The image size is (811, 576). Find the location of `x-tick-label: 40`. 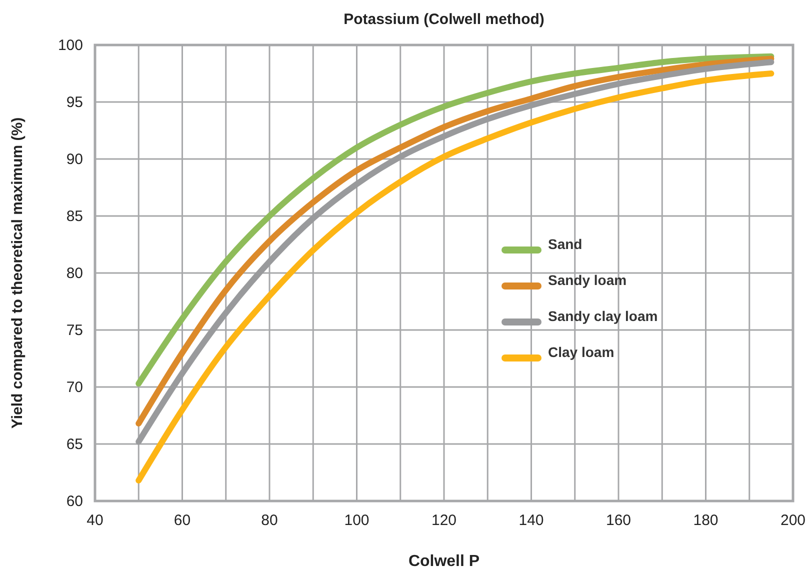

x-tick-label: 40 is located at coordinates (95, 520).